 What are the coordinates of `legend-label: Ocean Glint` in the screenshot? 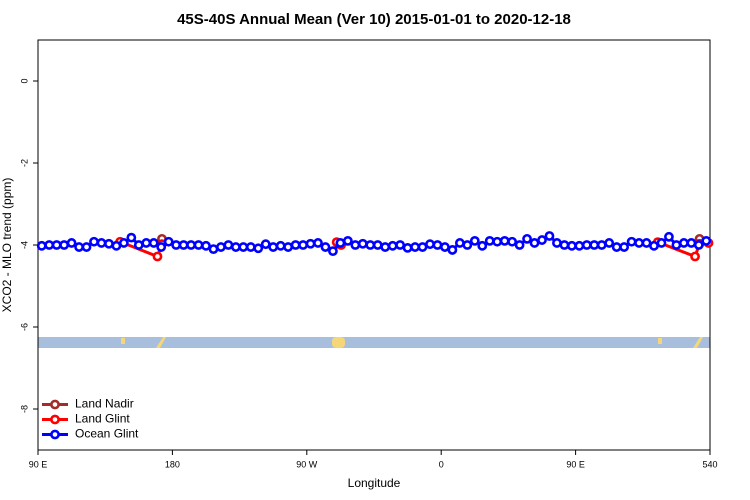 It's located at (107, 434).